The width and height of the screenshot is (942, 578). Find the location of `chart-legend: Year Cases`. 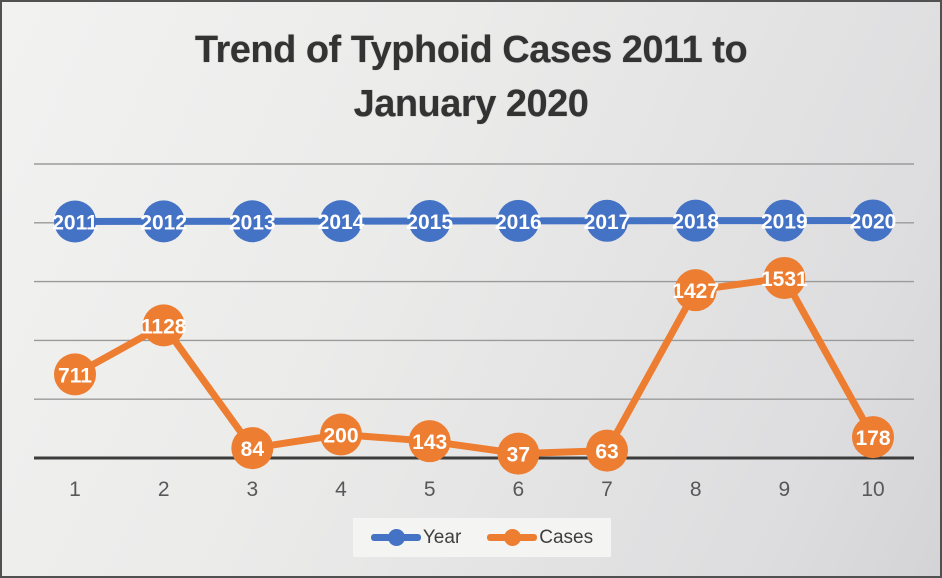

chart-legend: Year Cases is located at coordinates (482, 537).